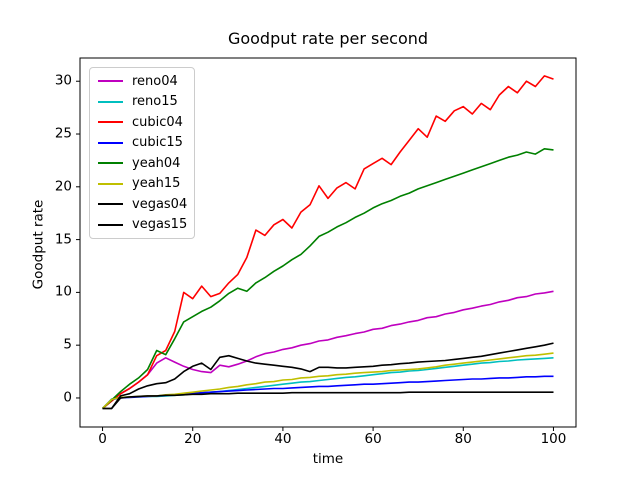 The height and width of the screenshot is (480, 640). I want to click on legend-item-vegas15: vegas15, so click(143, 225).